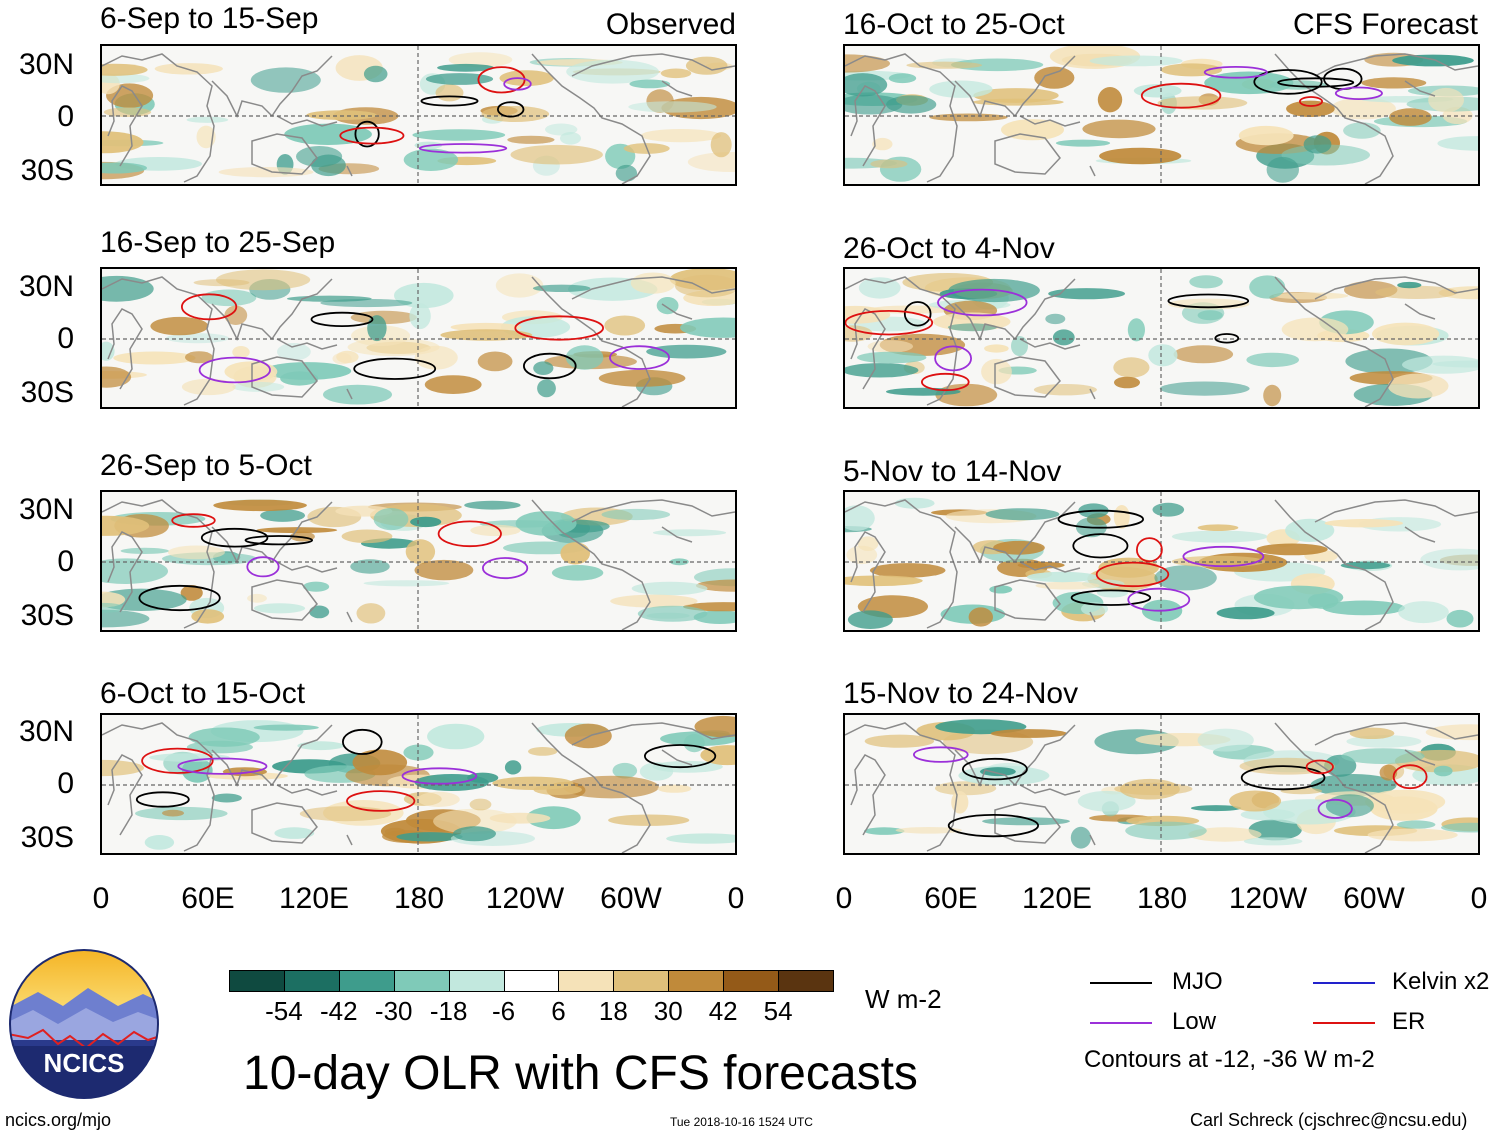 The height and width of the screenshot is (1137, 1510). What do you see at coordinates (1194, 1021) in the screenshot?
I see `legend-label-low: Low` at bounding box center [1194, 1021].